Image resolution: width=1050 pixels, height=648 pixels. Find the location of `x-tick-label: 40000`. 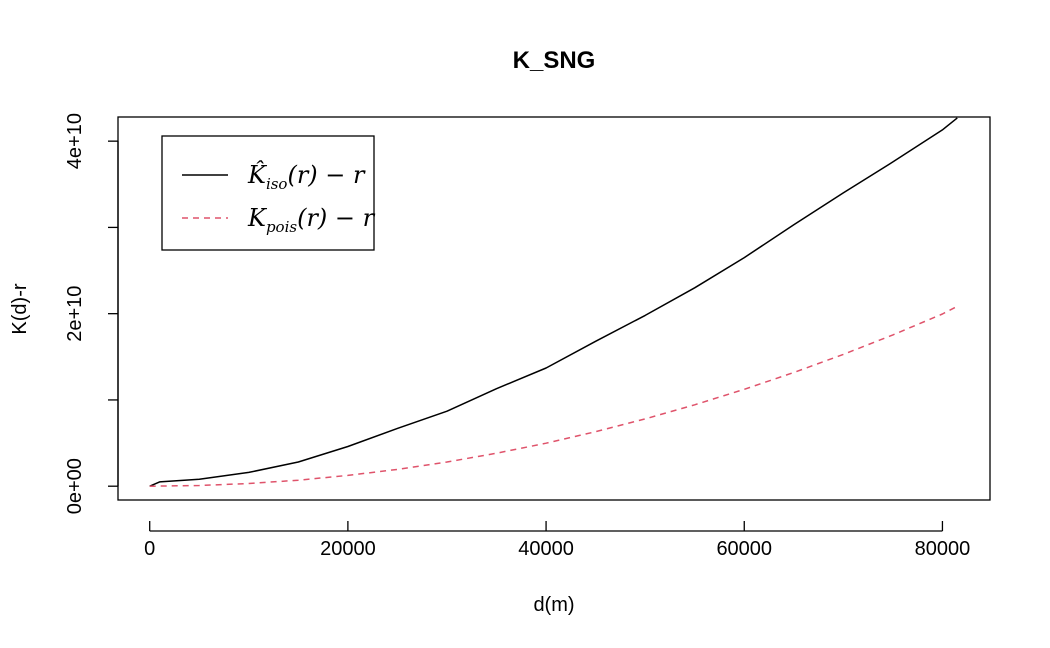

x-tick-label: 40000 is located at coordinates (546, 549).